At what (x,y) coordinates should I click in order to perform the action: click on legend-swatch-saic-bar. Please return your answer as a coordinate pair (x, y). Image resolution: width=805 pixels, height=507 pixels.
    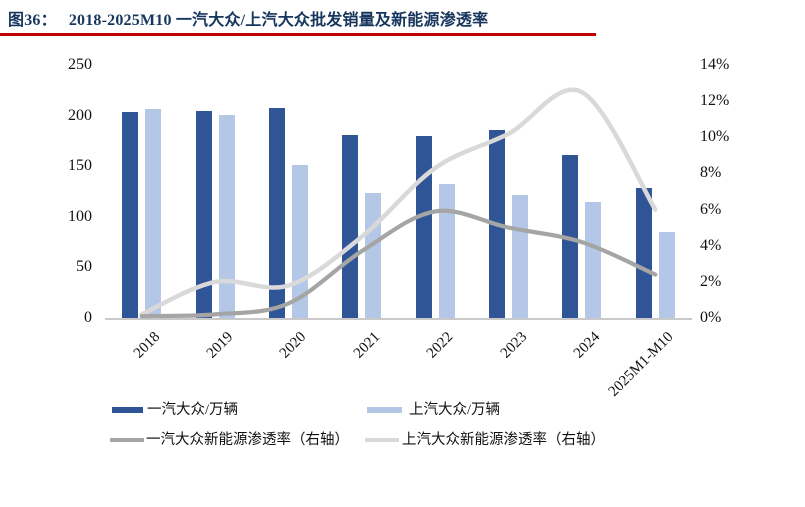
    Looking at the image, I should click on (384, 410).